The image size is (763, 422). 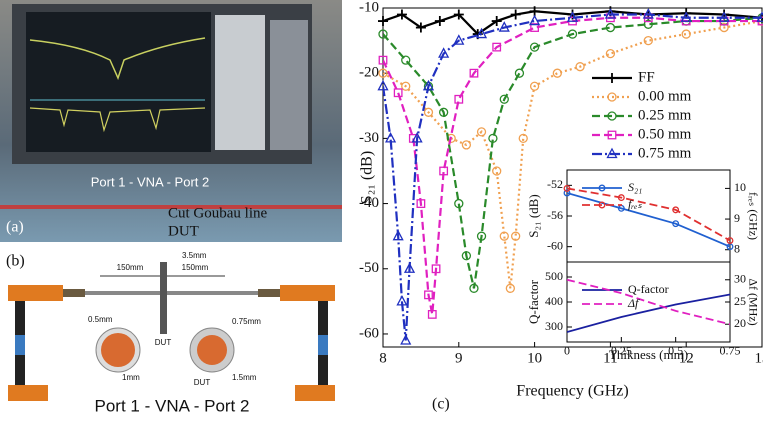 What do you see at coordinates (74, 293) in the screenshot?
I see `coupler` at bounding box center [74, 293].